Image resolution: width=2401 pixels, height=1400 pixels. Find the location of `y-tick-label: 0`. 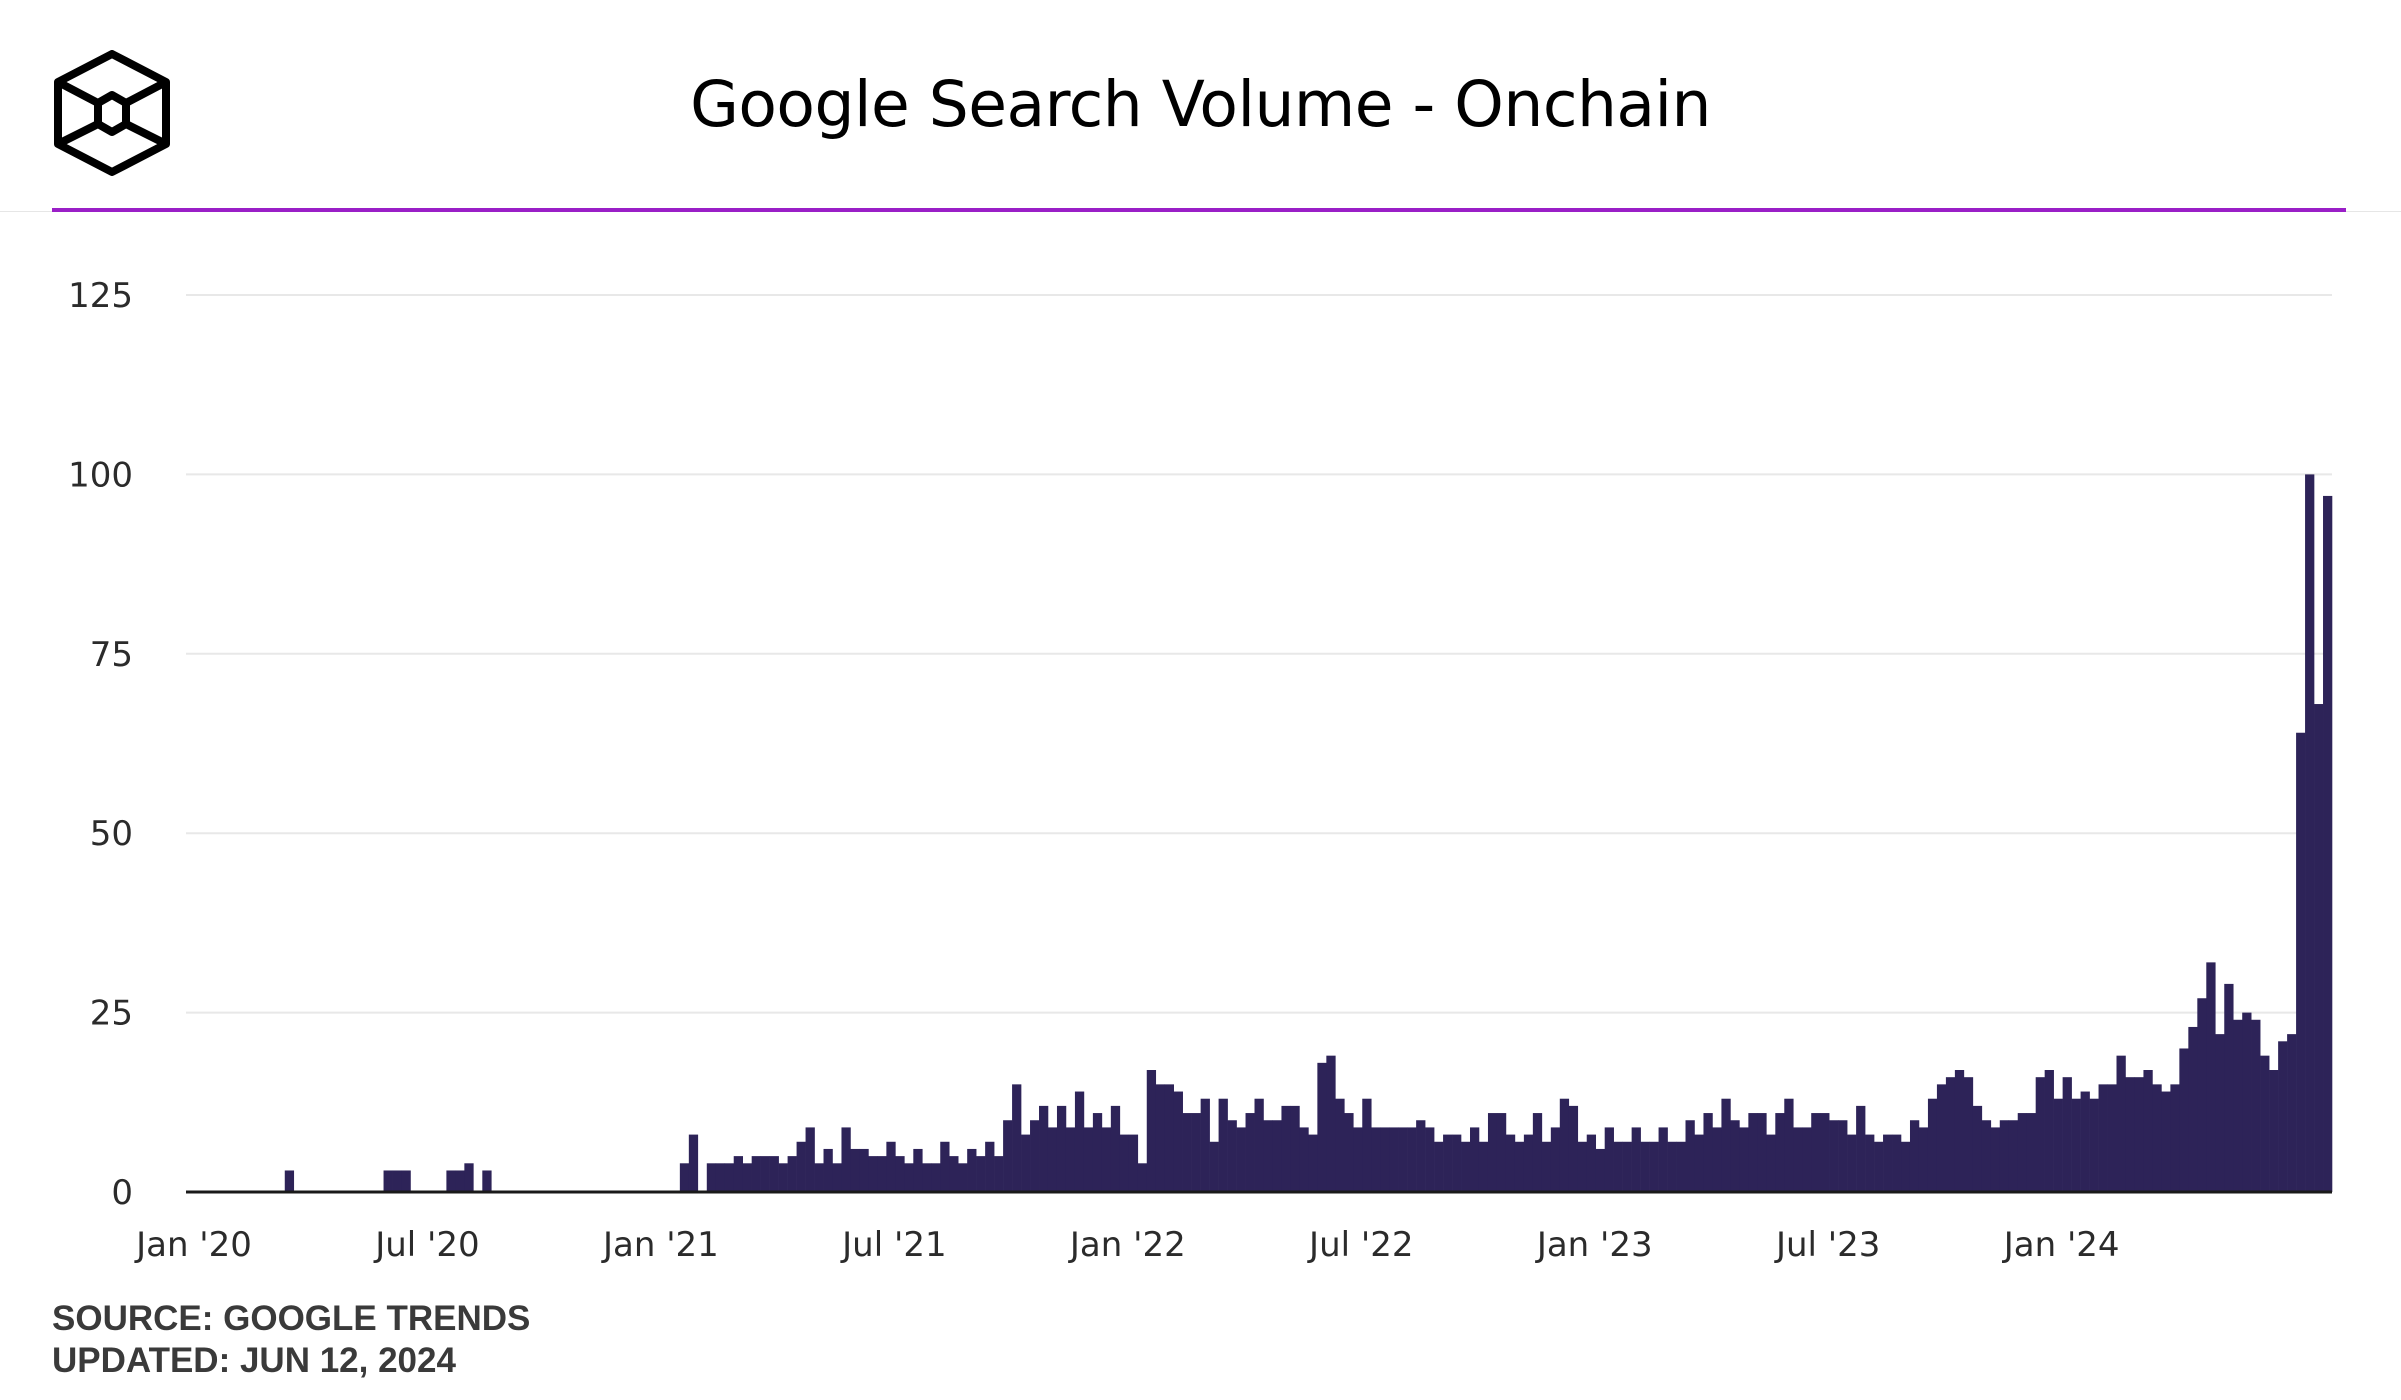

y-tick-label: 0 is located at coordinates (122, 1193).